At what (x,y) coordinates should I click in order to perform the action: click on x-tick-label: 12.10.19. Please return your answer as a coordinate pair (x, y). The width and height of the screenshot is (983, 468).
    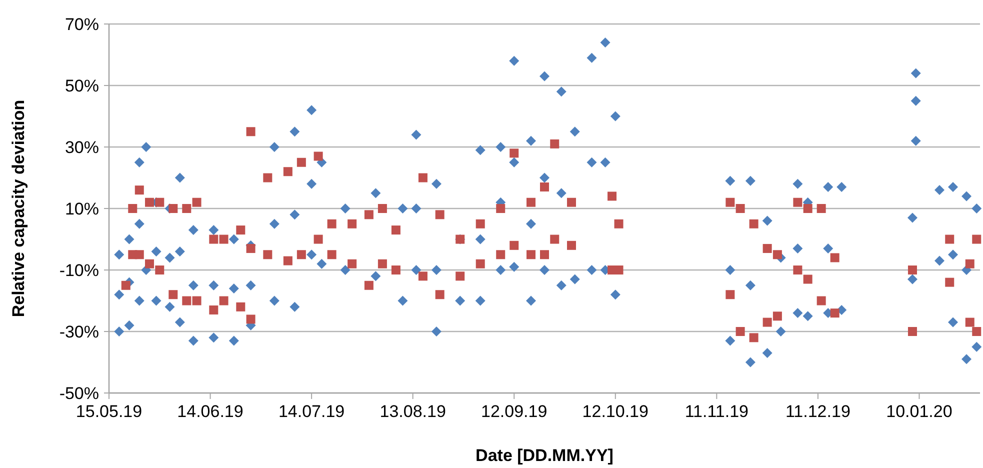
    Looking at the image, I should click on (615, 411).